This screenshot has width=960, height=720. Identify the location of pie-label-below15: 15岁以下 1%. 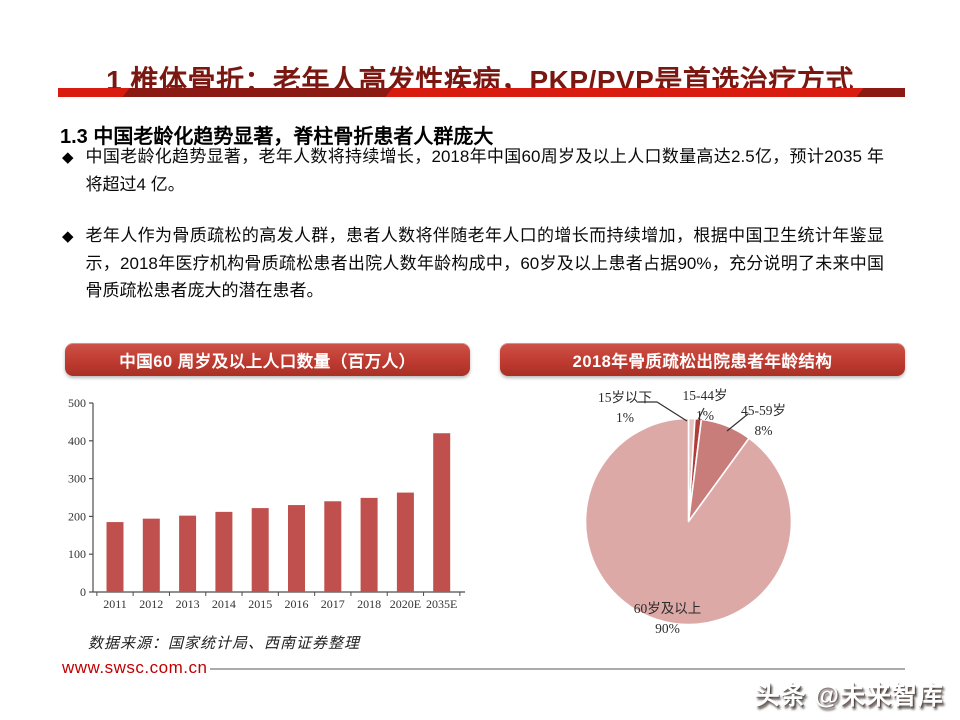
(625, 407).